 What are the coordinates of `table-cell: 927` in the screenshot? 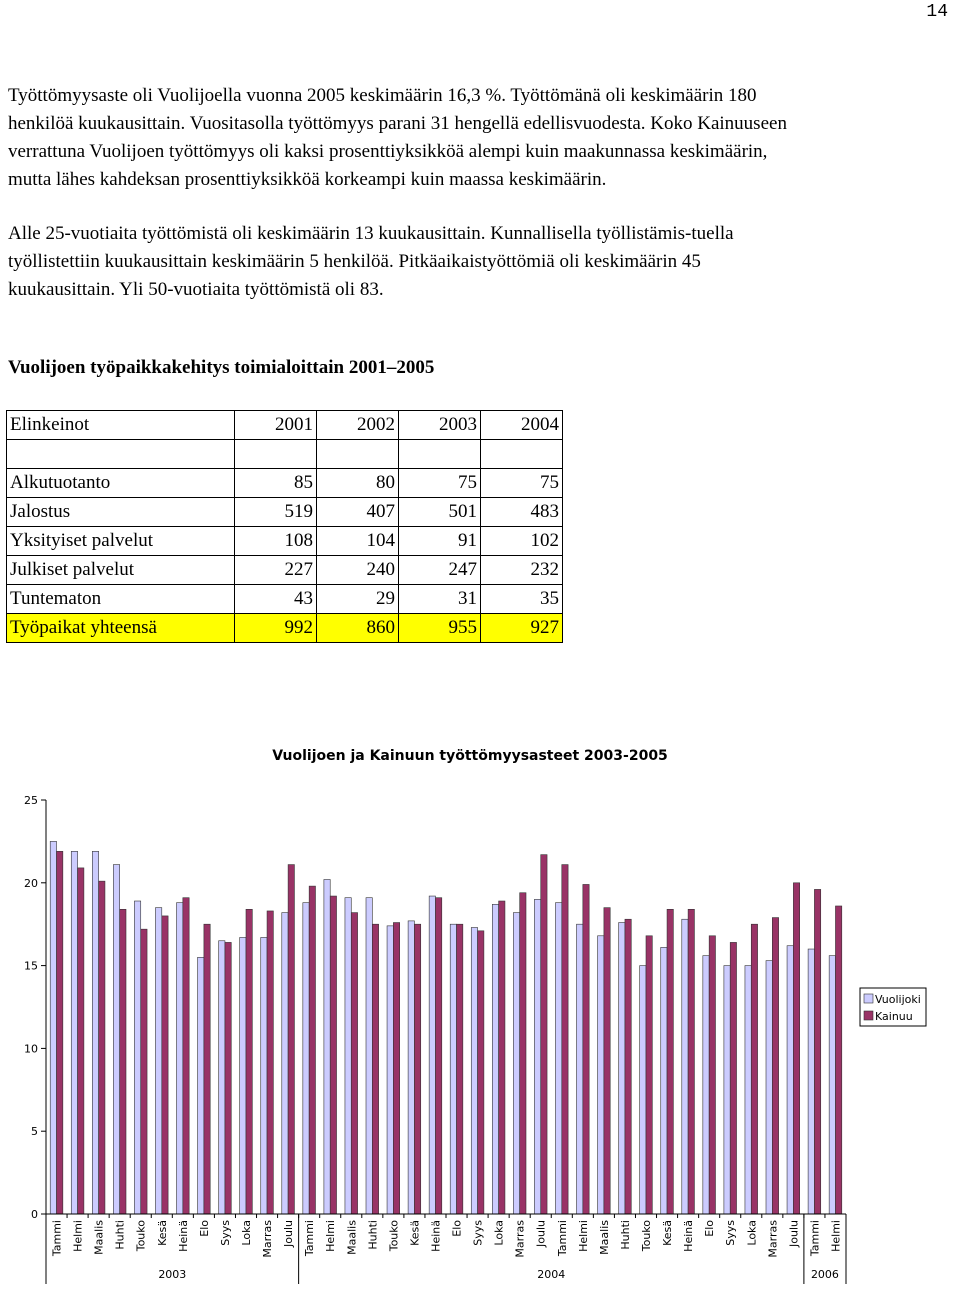 It's located at (521, 628).